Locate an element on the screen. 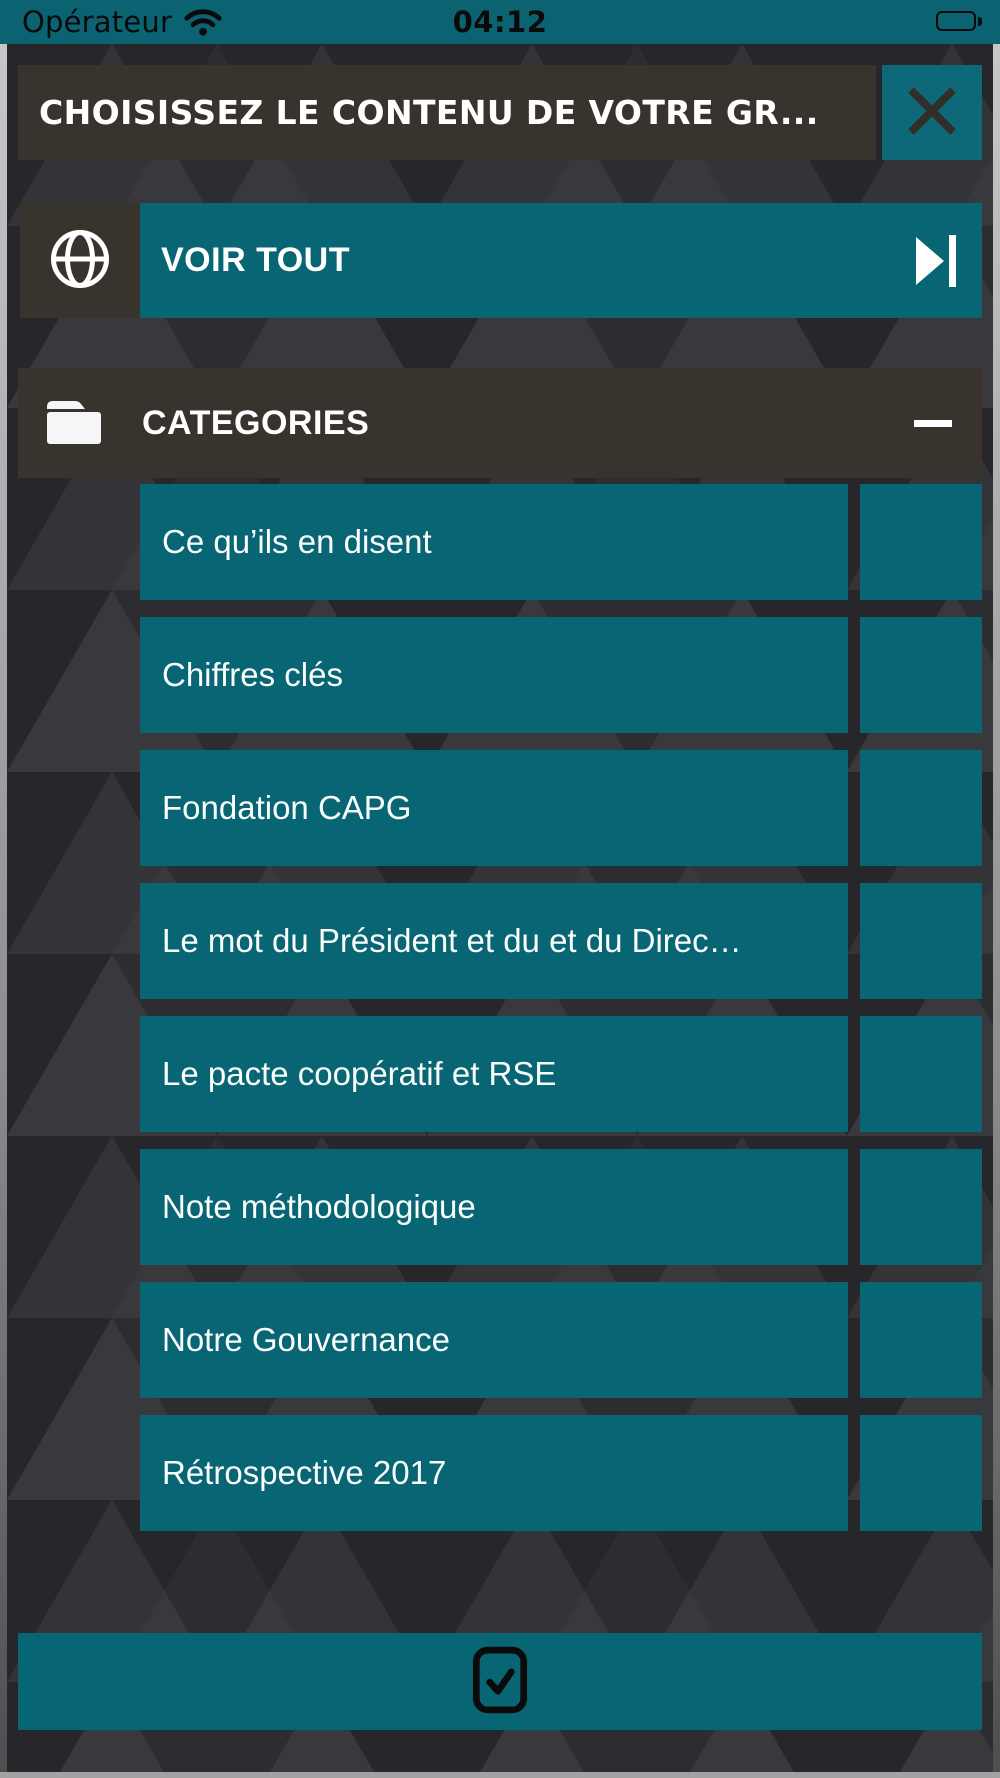  categories-label: CATEGORIES is located at coordinates (256, 422).